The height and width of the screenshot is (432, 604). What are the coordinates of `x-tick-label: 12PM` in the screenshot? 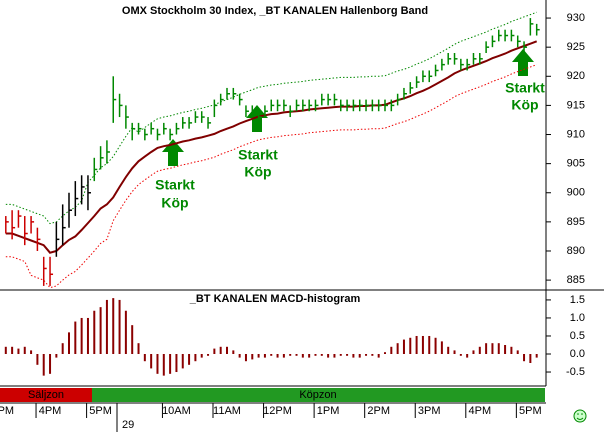 It's located at (277, 411).